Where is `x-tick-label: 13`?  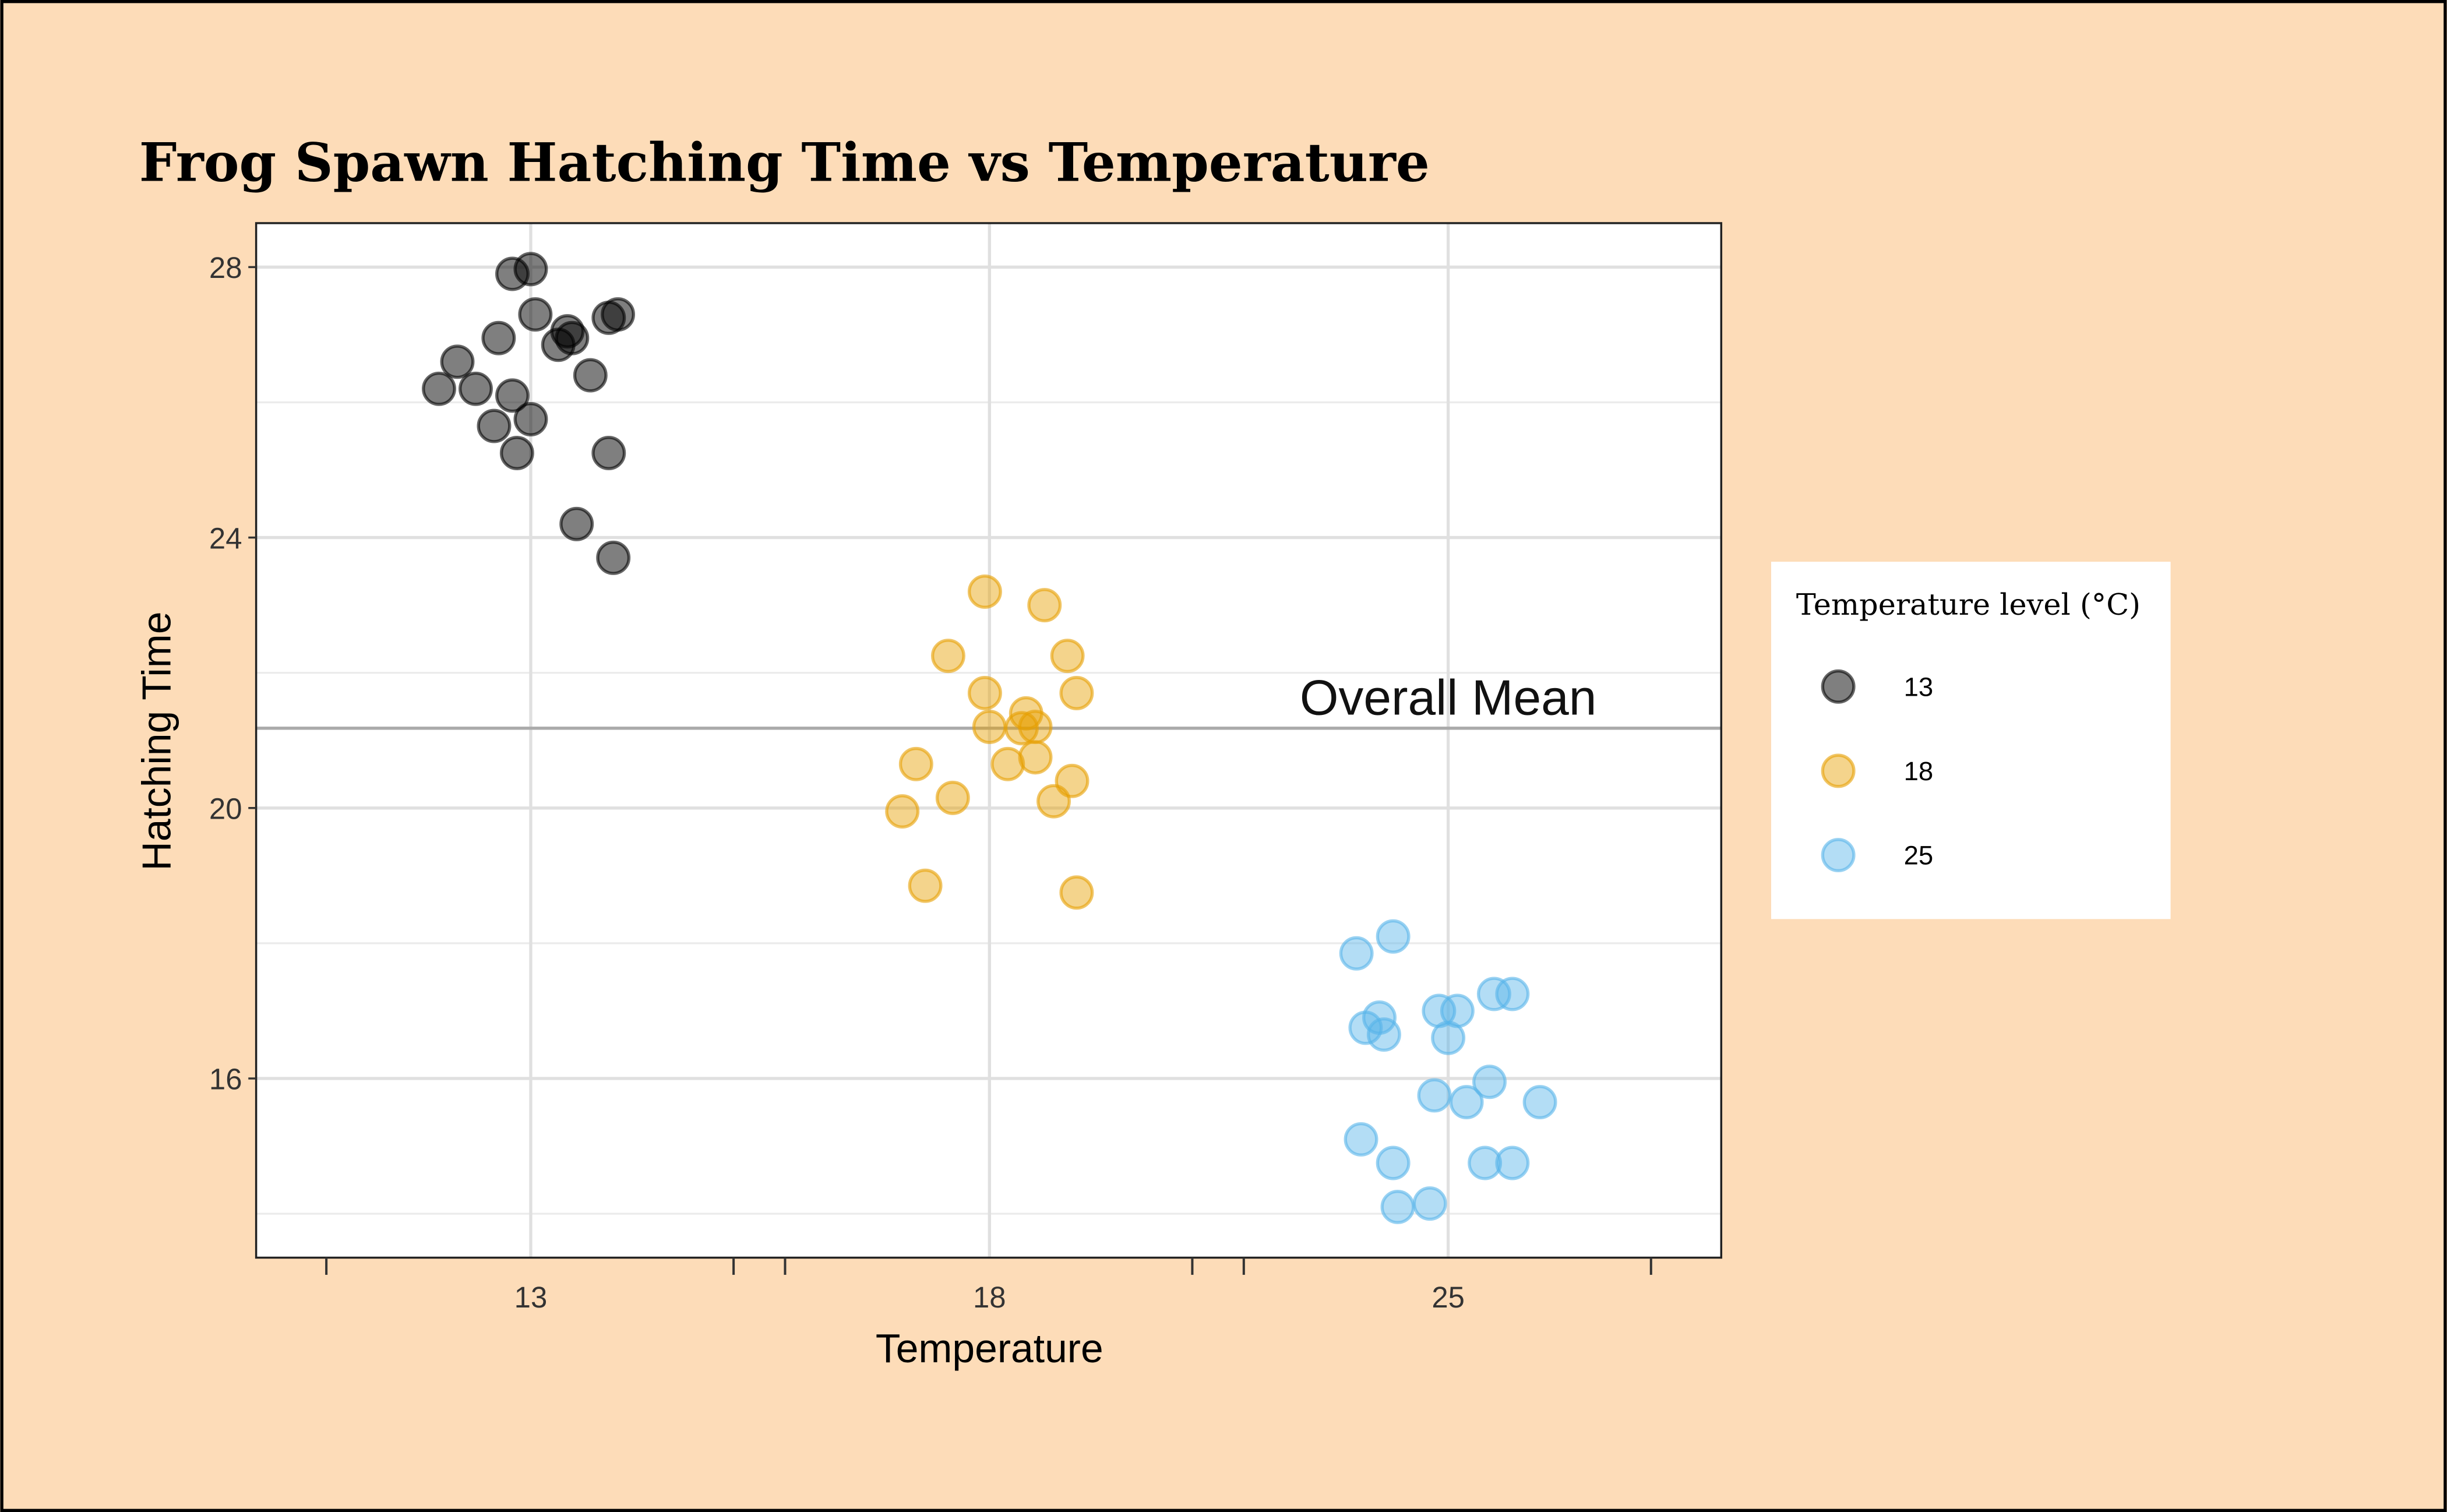
x-tick-label: 13 is located at coordinates (531, 1297).